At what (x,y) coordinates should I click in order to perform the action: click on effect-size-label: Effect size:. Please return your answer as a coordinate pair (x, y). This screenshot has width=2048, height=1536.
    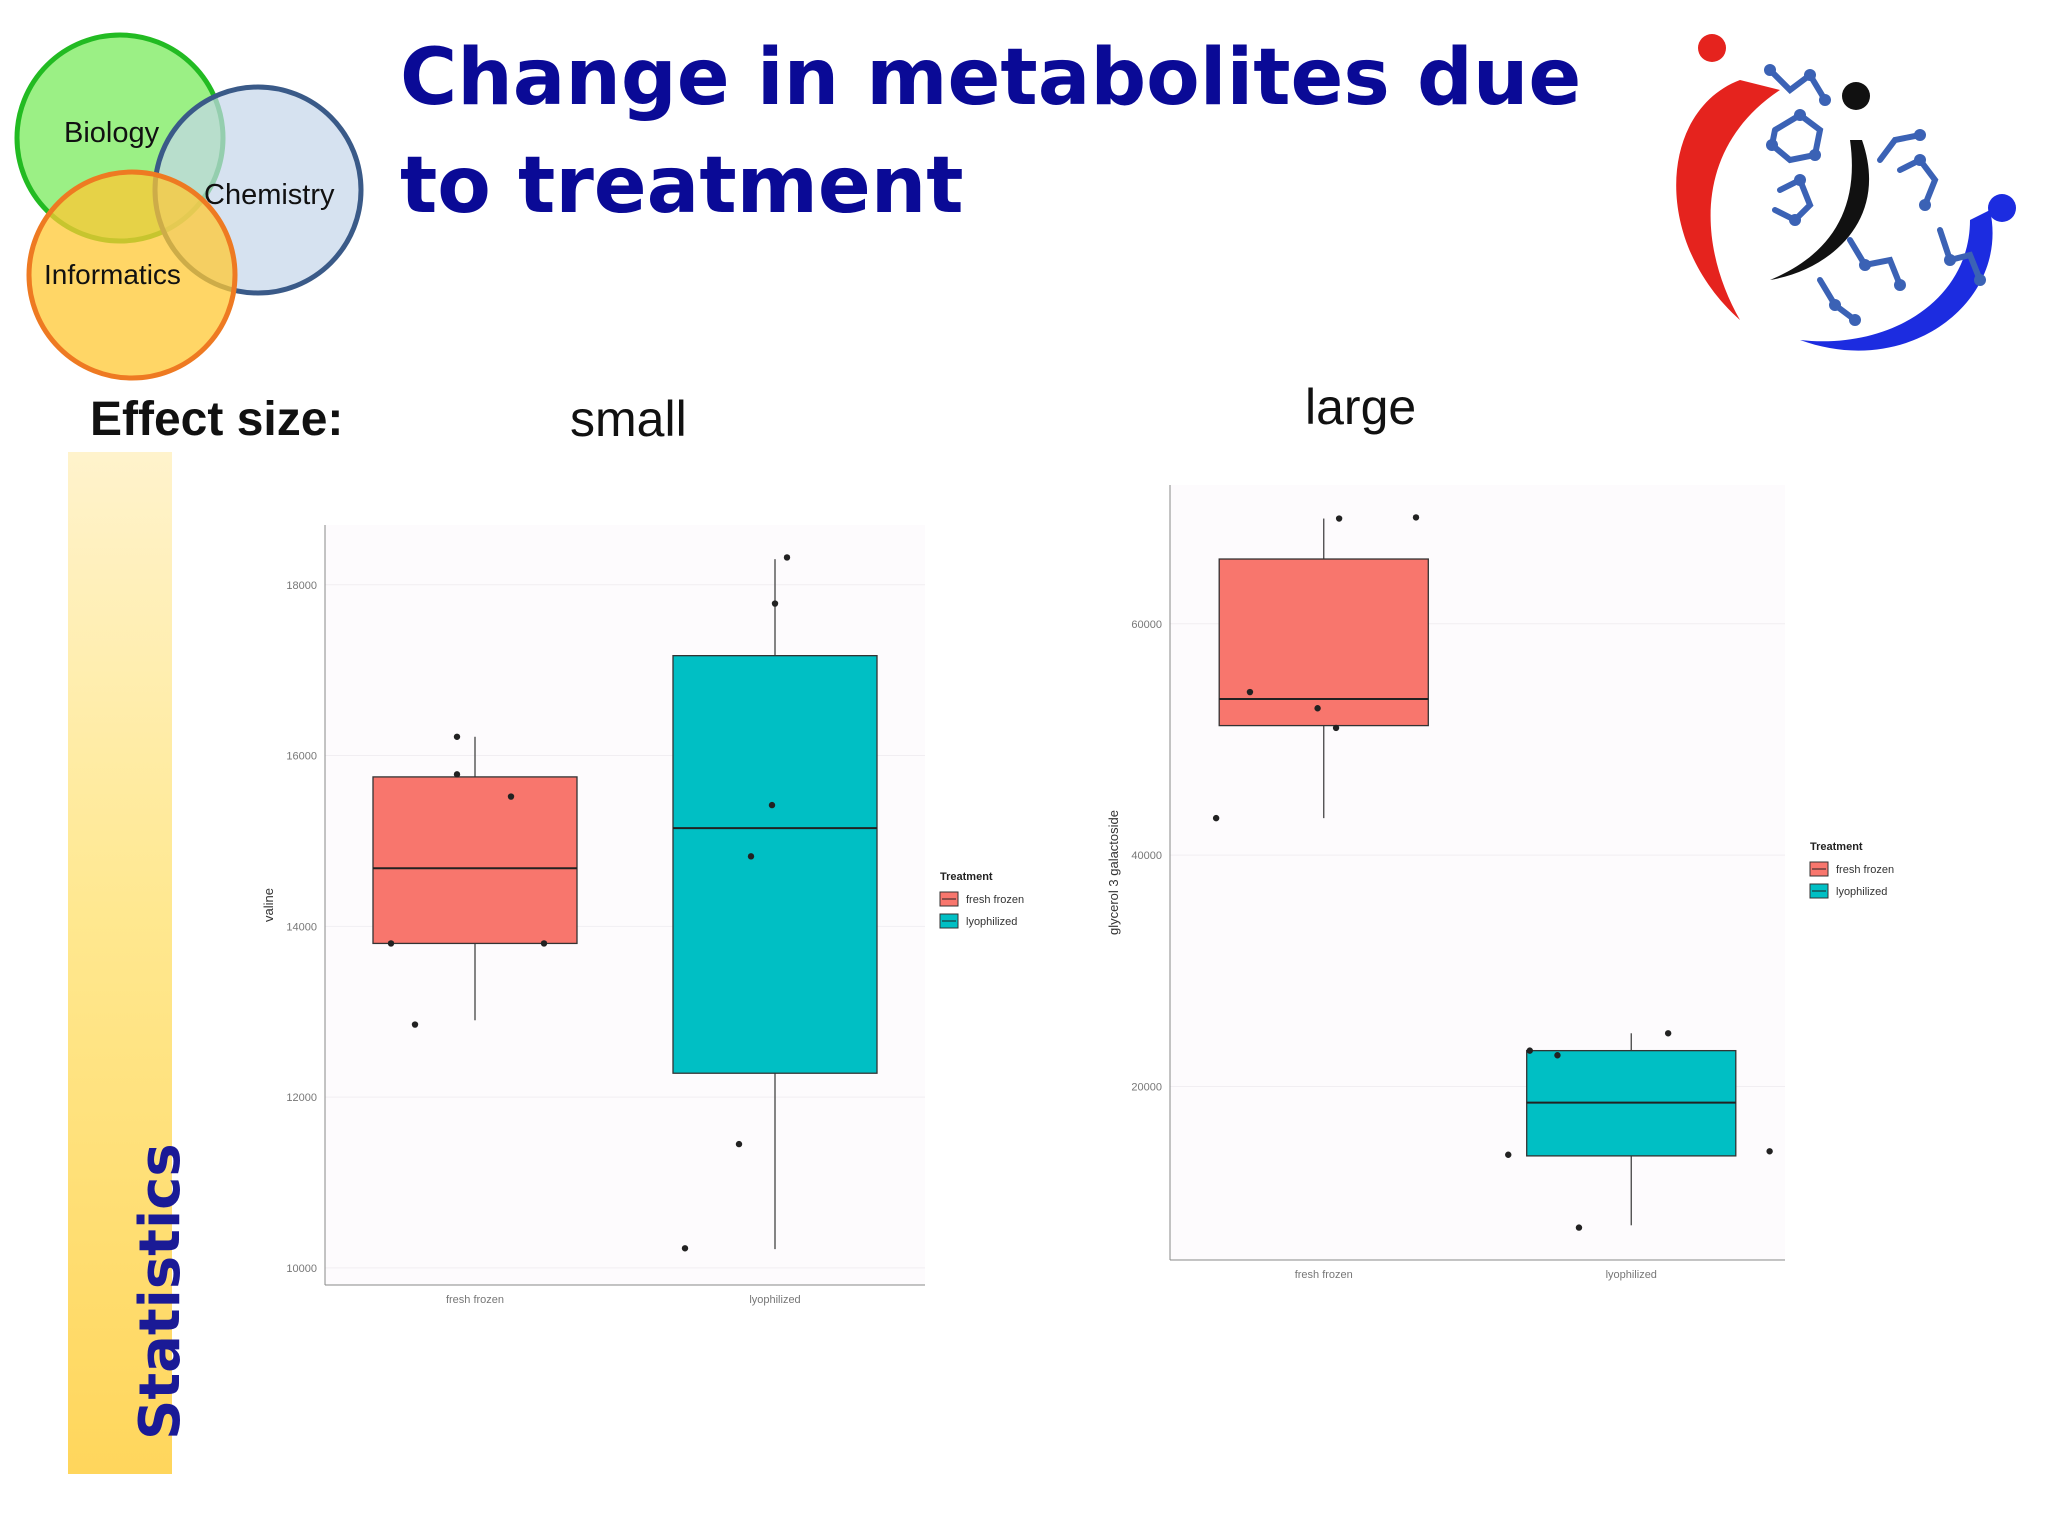
    Looking at the image, I should click on (217, 419).